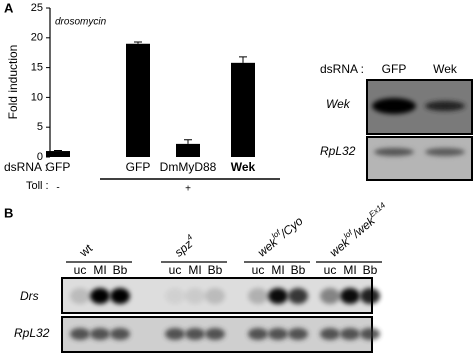 The height and width of the screenshot is (355, 474). I want to click on group-label-part: wt, so click(85, 251).